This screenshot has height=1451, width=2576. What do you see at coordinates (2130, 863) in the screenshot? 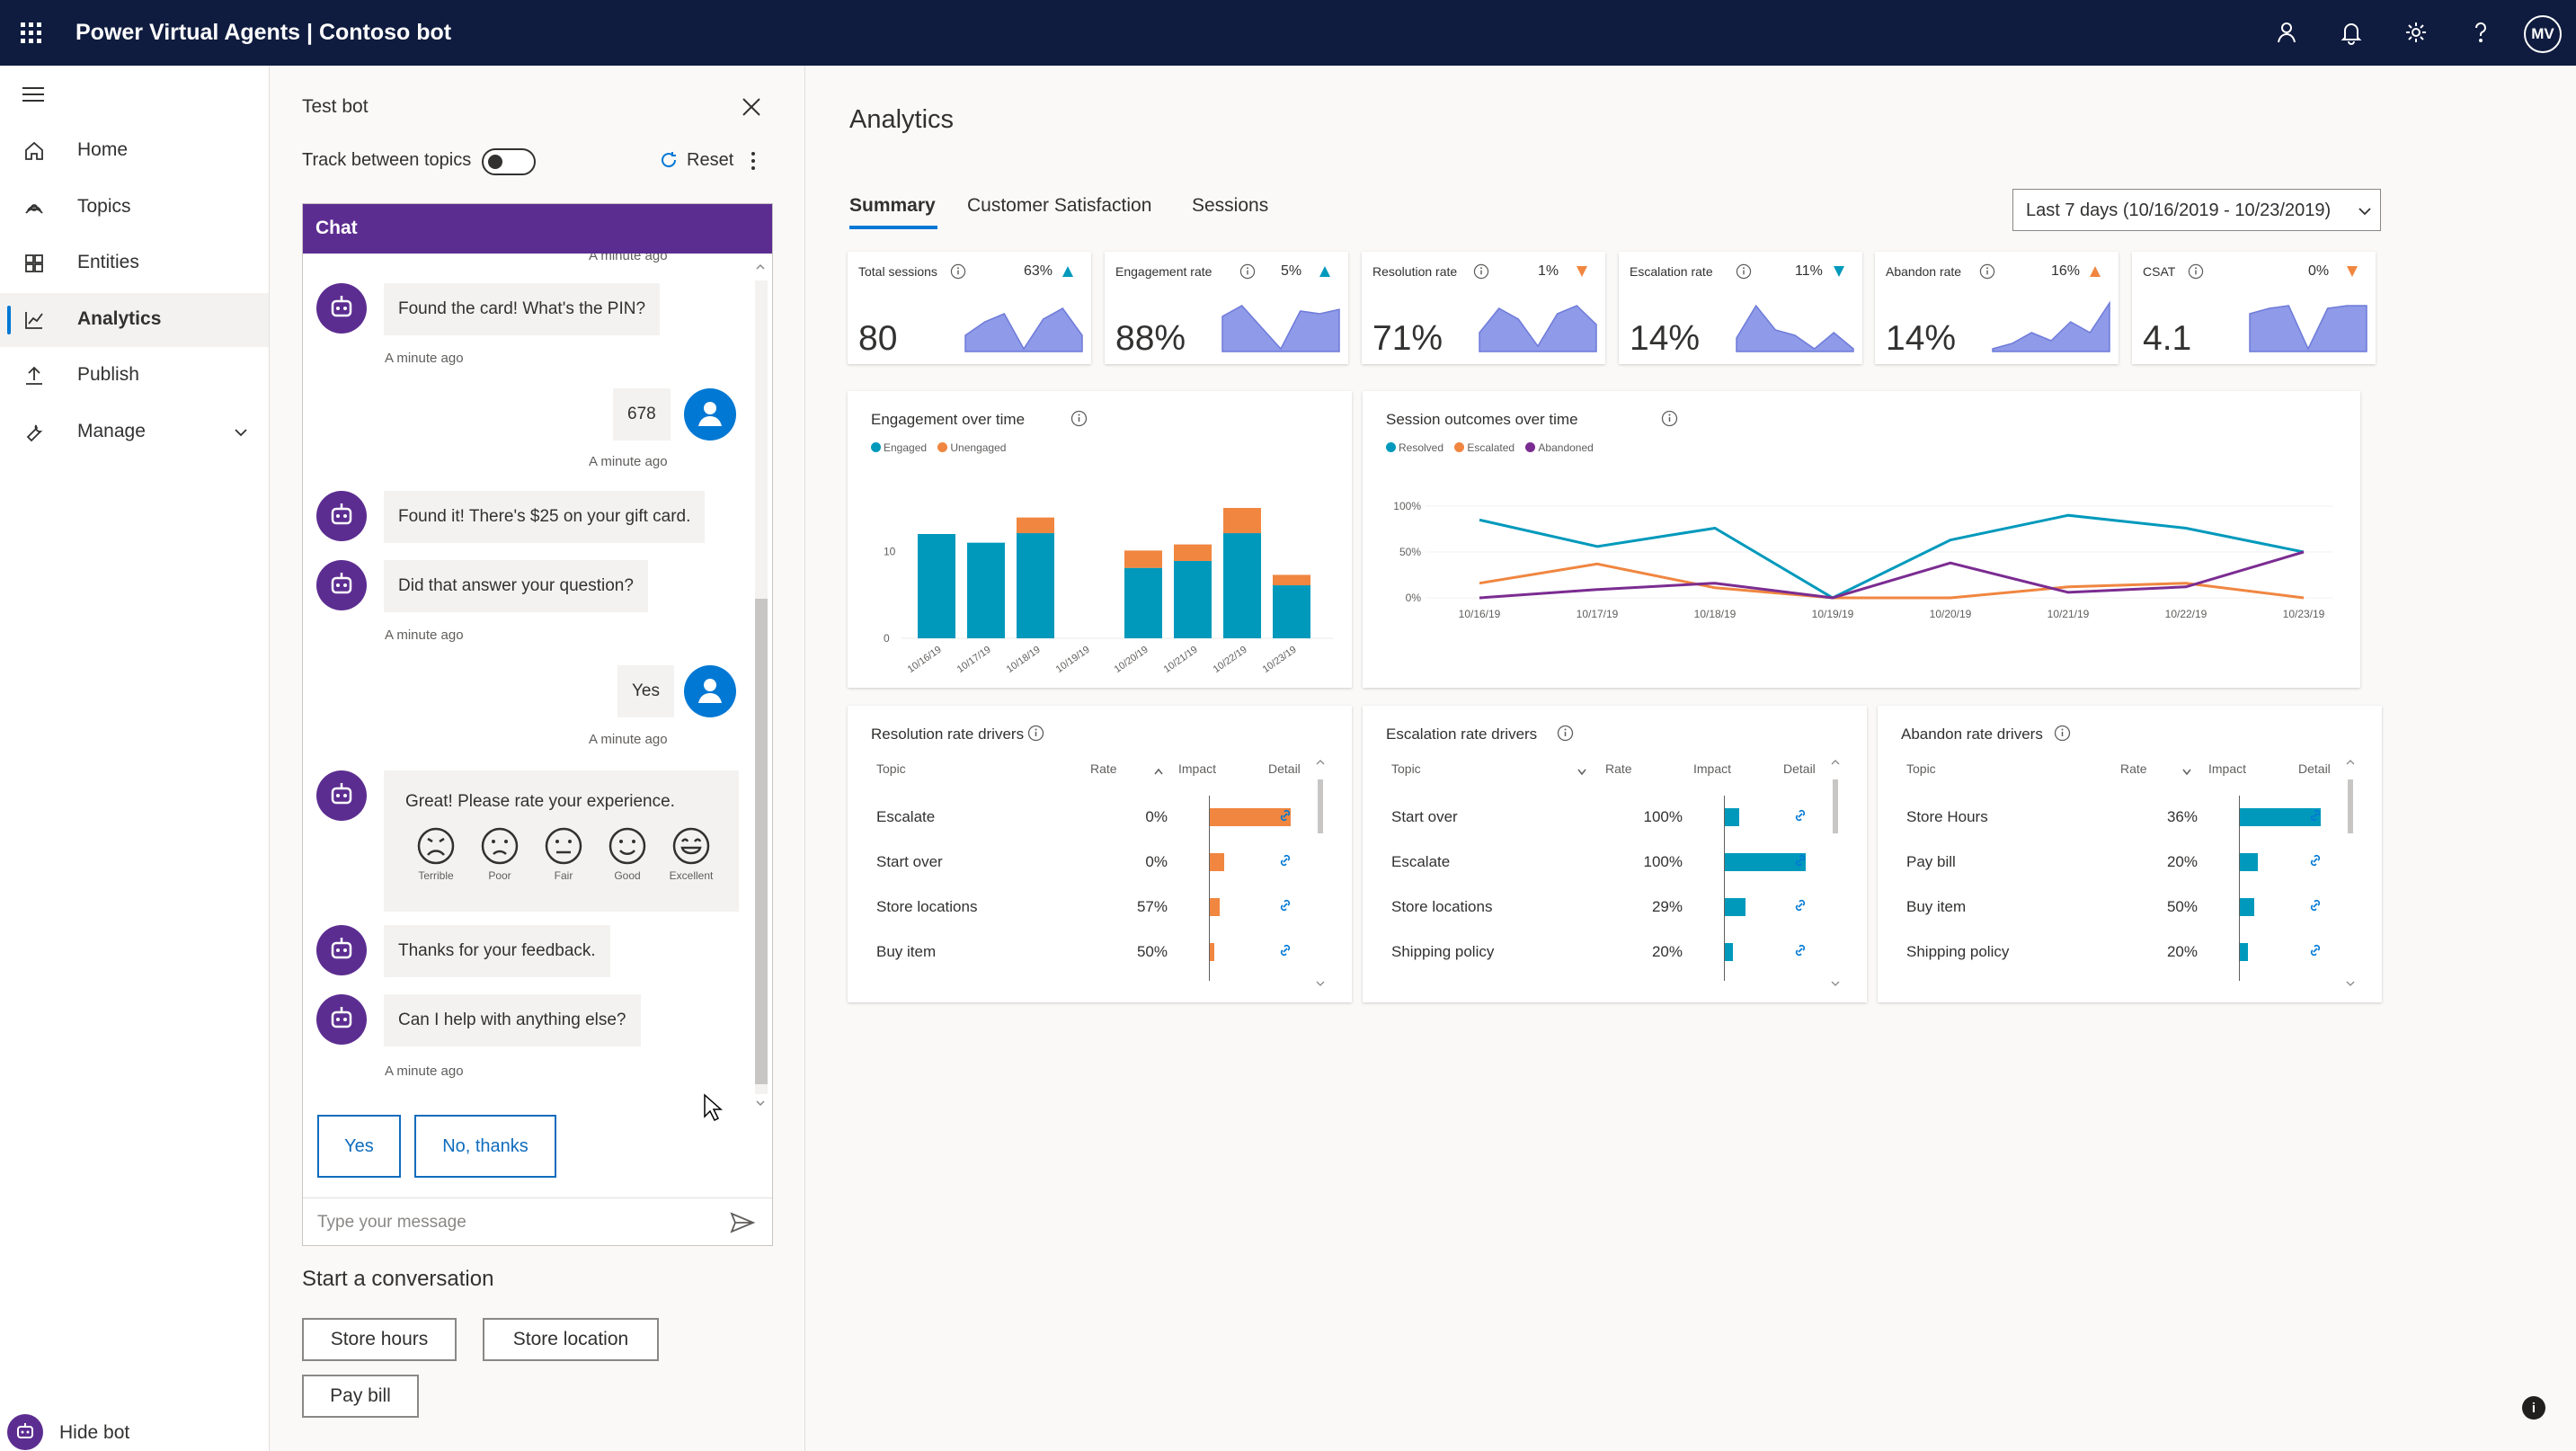
I see `driver-row: Pay bill 20%` at bounding box center [2130, 863].